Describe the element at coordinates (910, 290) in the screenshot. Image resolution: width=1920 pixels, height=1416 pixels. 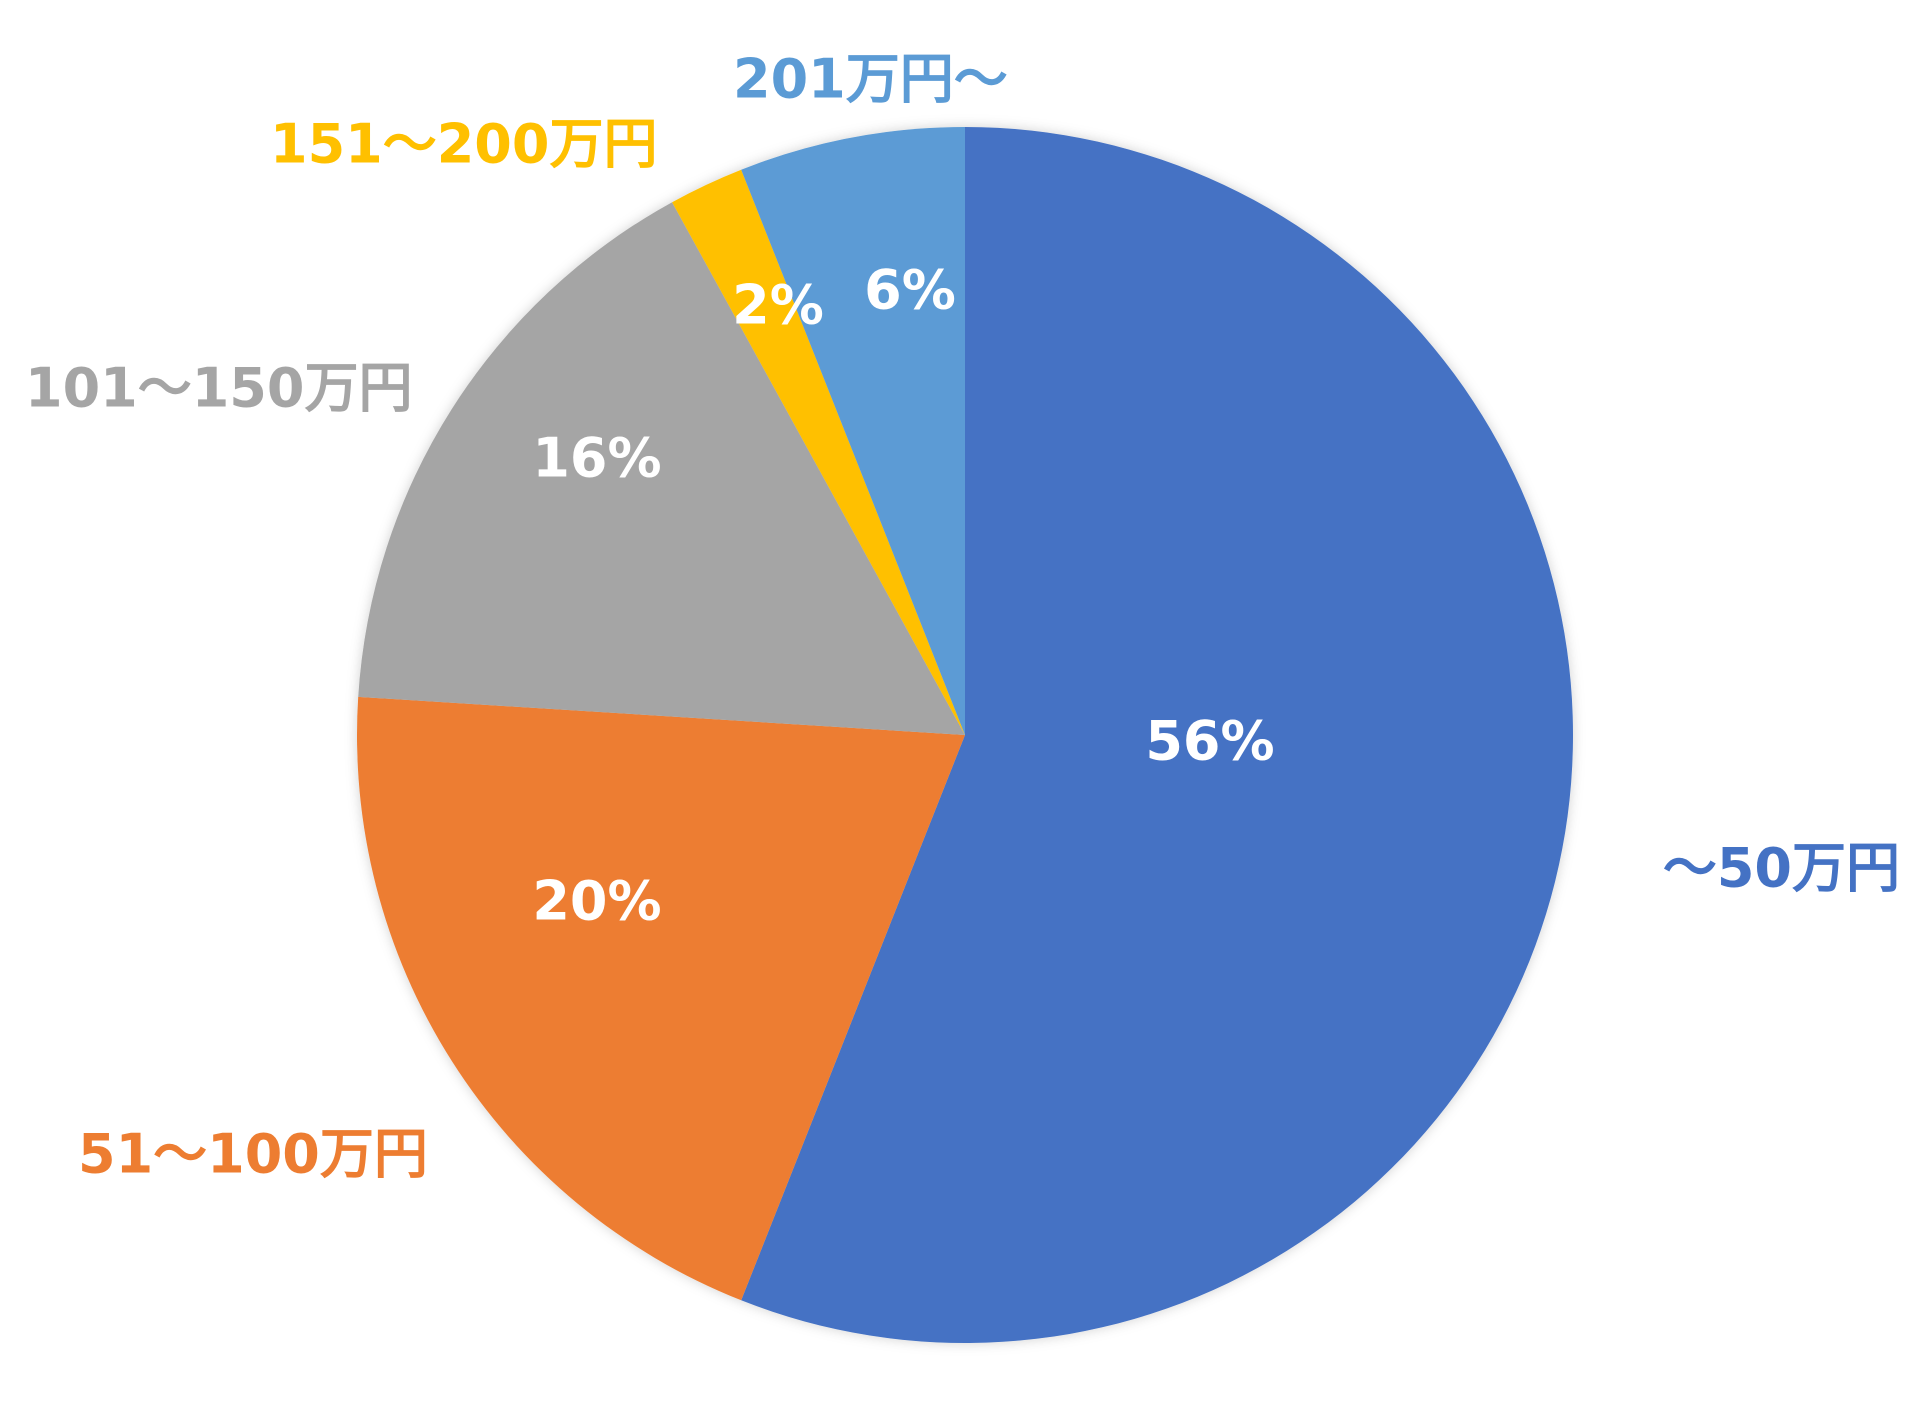
I see `pie-data-label-5: 6%` at that location.